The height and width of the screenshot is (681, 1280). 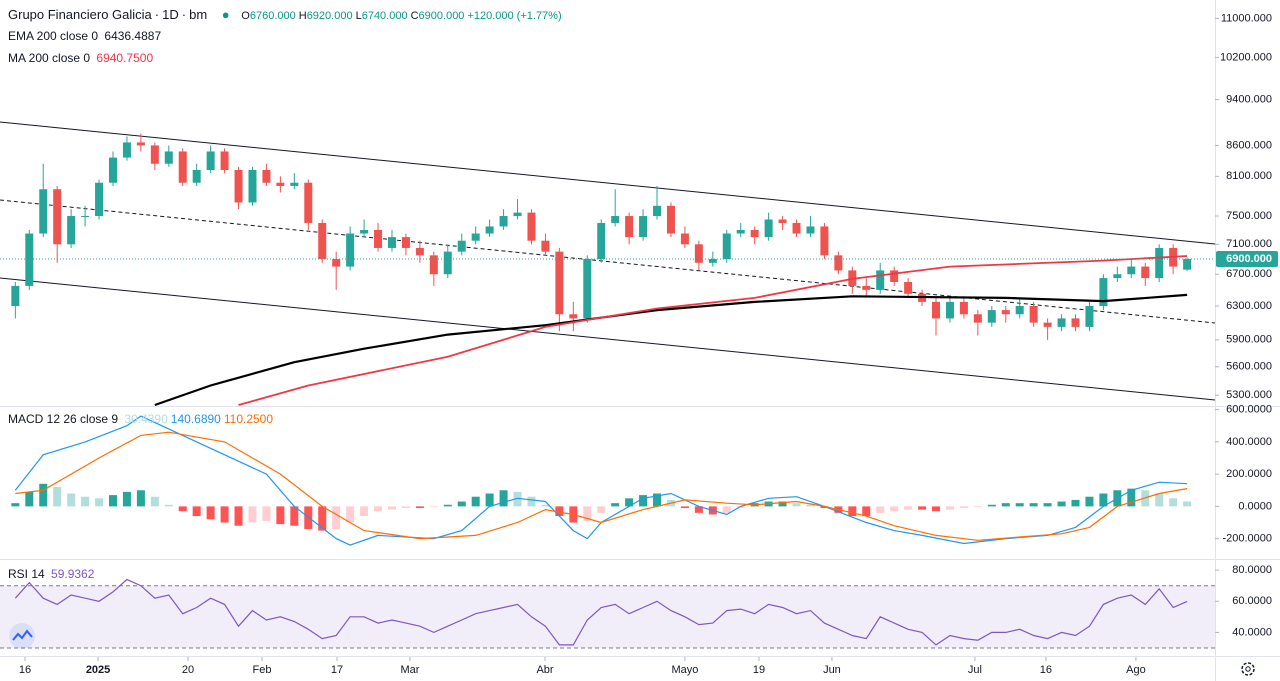 I want to click on interval: 1D, so click(x=170, y=14).